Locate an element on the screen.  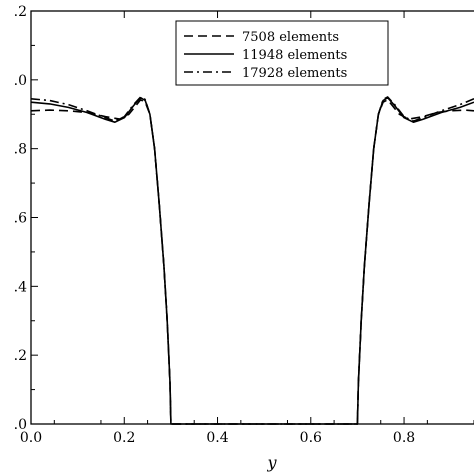
legend-label: 11948 elements is located at coordinates (294, 55).